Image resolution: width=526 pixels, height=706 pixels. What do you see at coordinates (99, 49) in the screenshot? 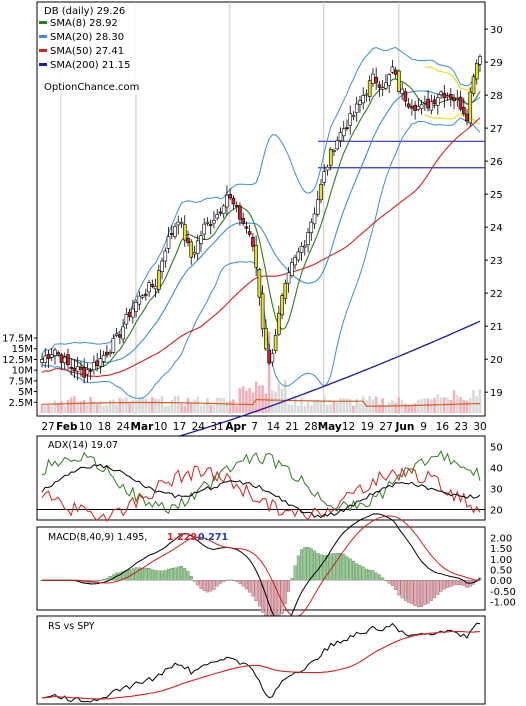
I see `legend-box` at bounding box center [99, 49].